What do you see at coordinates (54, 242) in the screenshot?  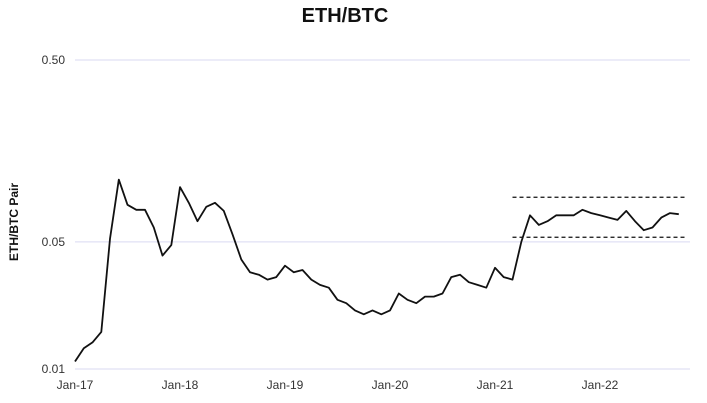 I see `y-tick-label: 0.05` at bounding box center [54, 242].